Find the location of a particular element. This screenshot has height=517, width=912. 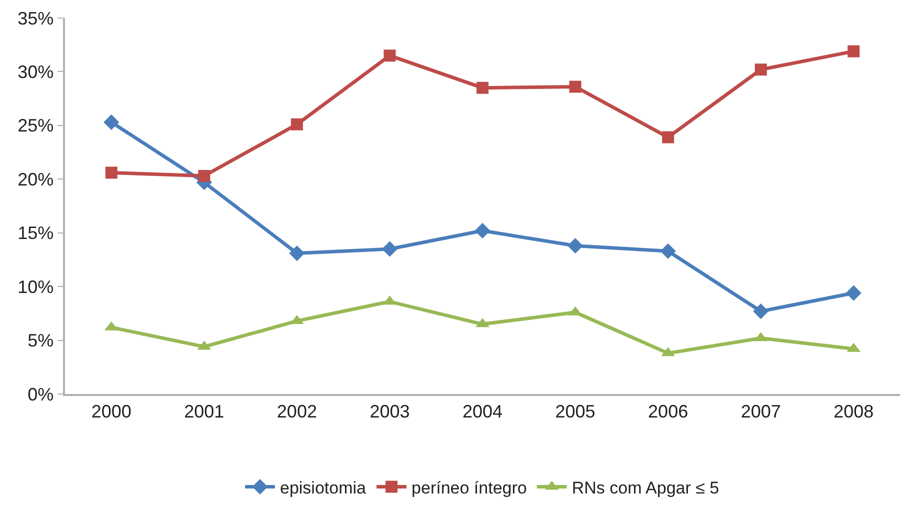

x-tick-label: 2006 is located at coordinates (668, 411).